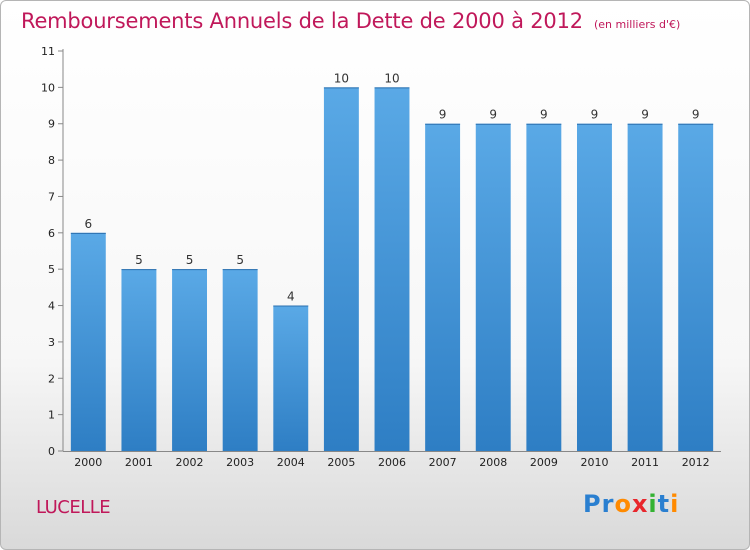  I want to click on x-tick-label: 2003, so click(240, 462).